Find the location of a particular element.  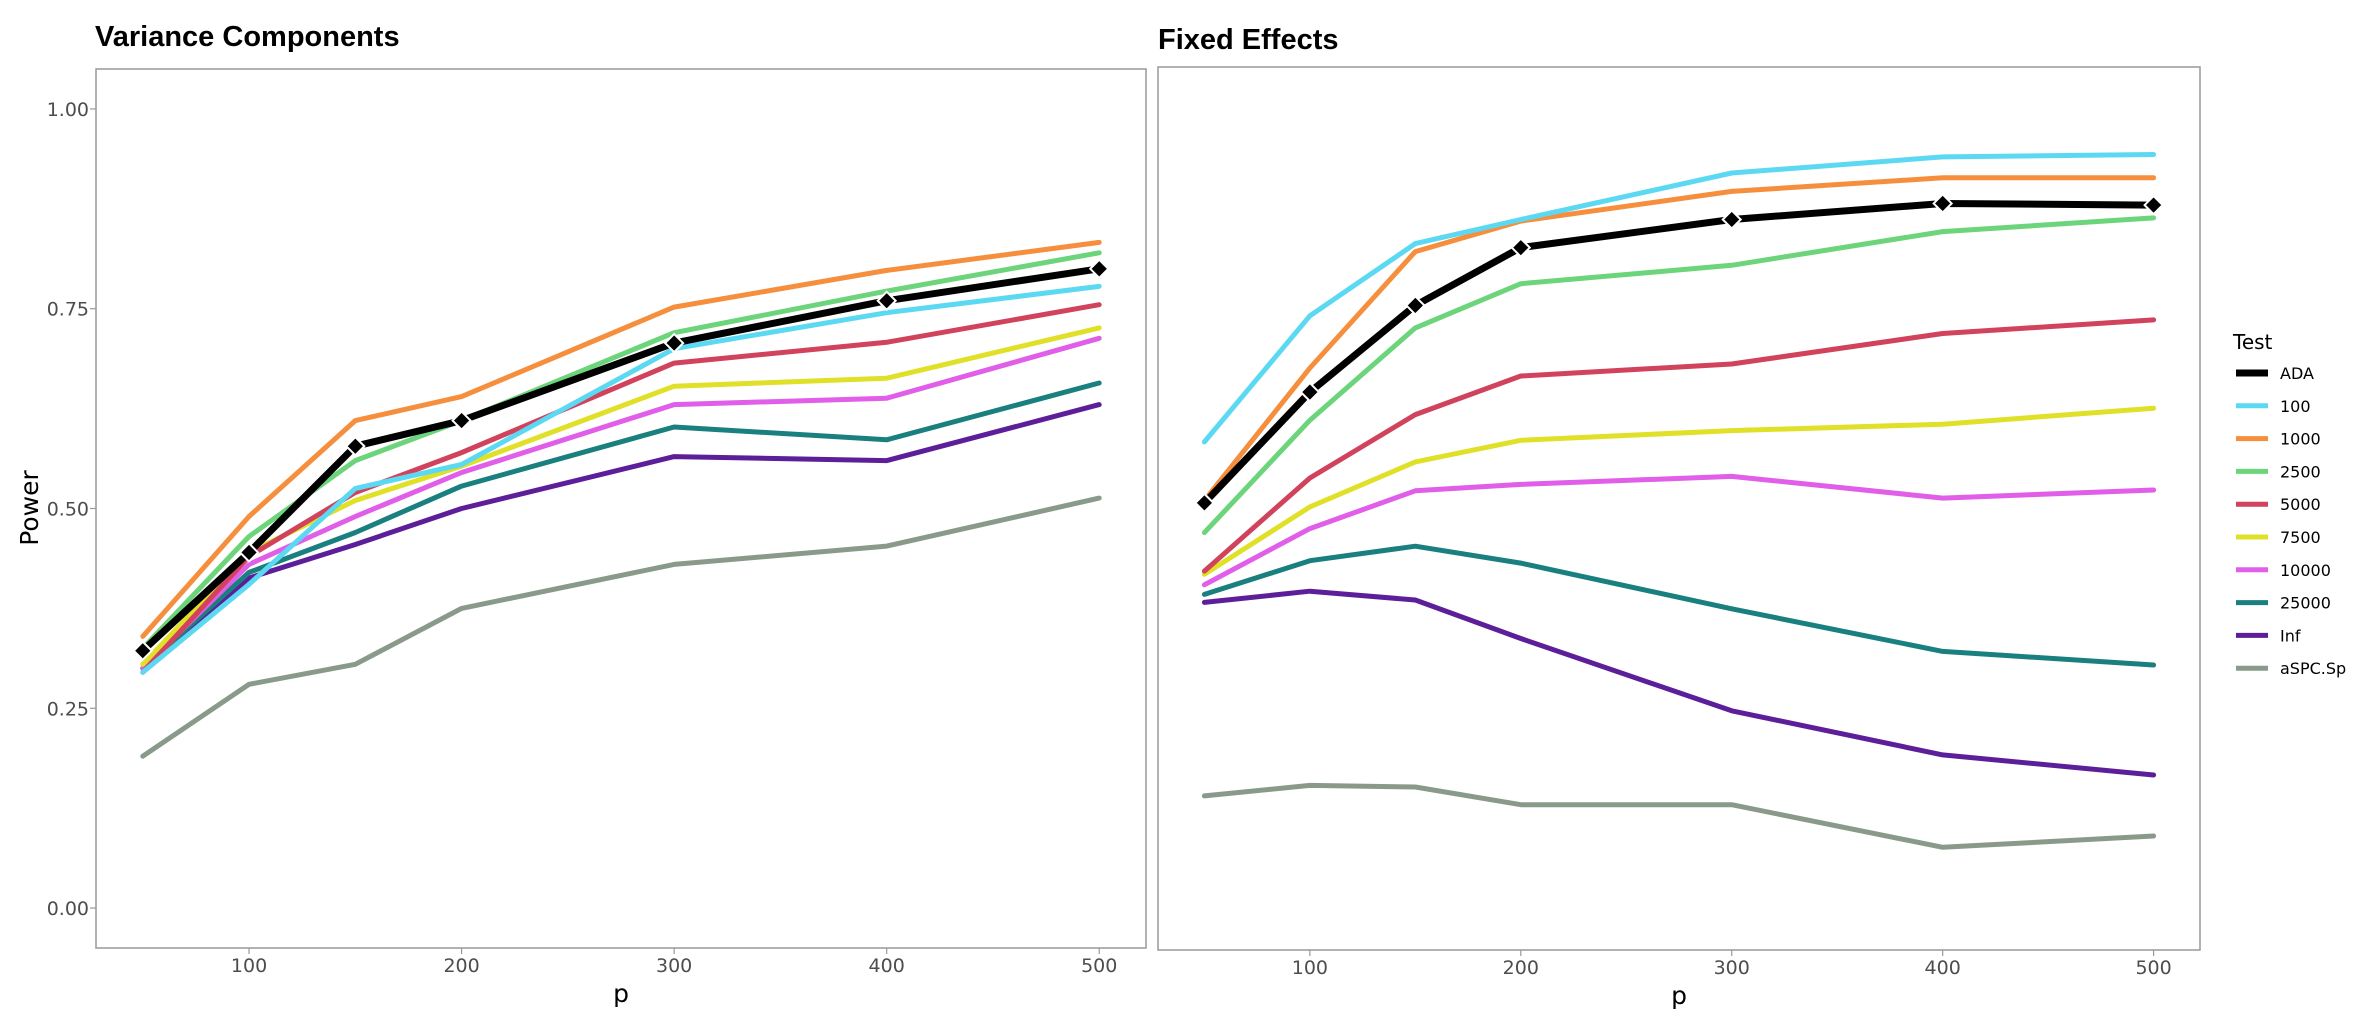

ada-markers is located at coordinates (1679, 353).